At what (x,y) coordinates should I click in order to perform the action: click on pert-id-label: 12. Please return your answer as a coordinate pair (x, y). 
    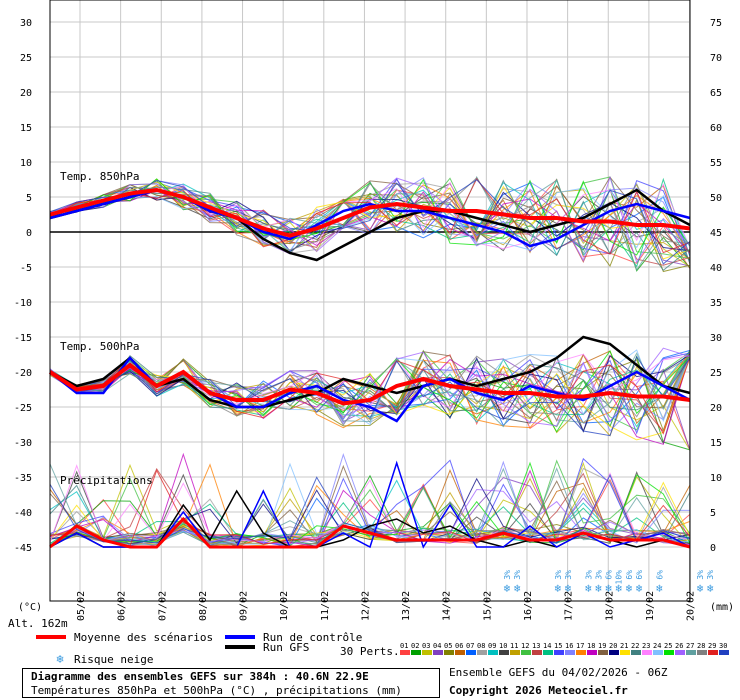
    Looking at the image, I should click on (525, 646).